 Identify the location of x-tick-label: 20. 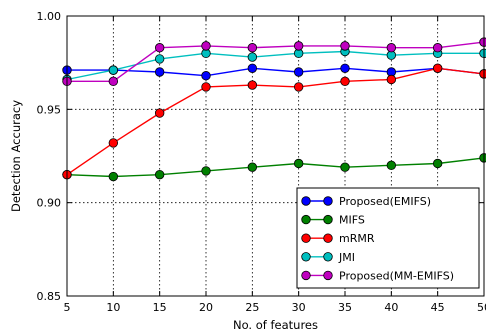
(206, 307).